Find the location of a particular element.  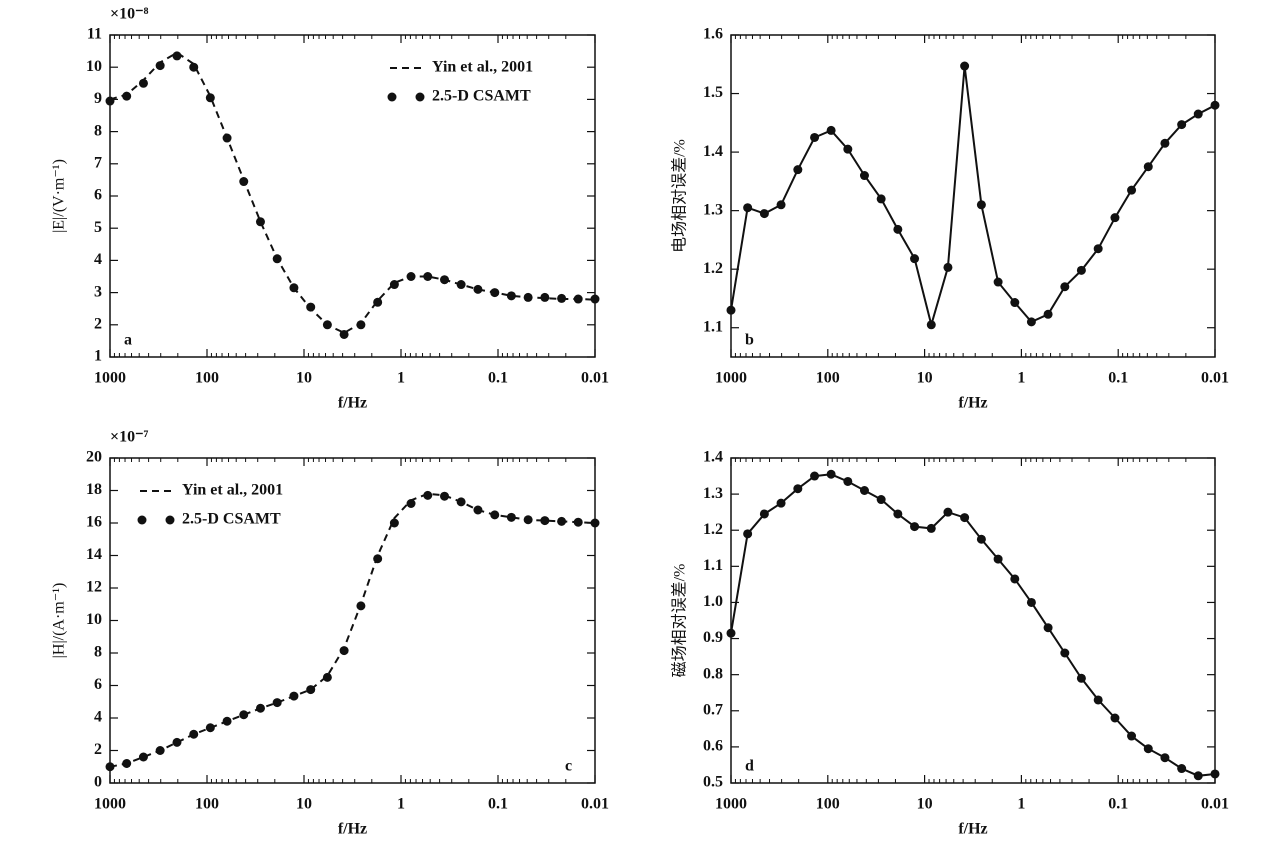

y-tick-label: 2 is located at coordinates (98, 749).